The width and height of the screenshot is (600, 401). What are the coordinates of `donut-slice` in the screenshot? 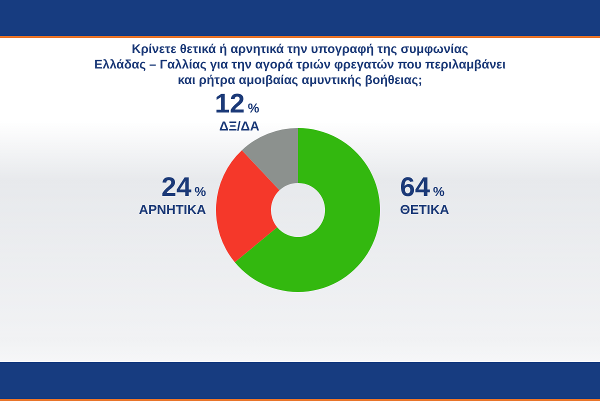 It's located at (248, 206).